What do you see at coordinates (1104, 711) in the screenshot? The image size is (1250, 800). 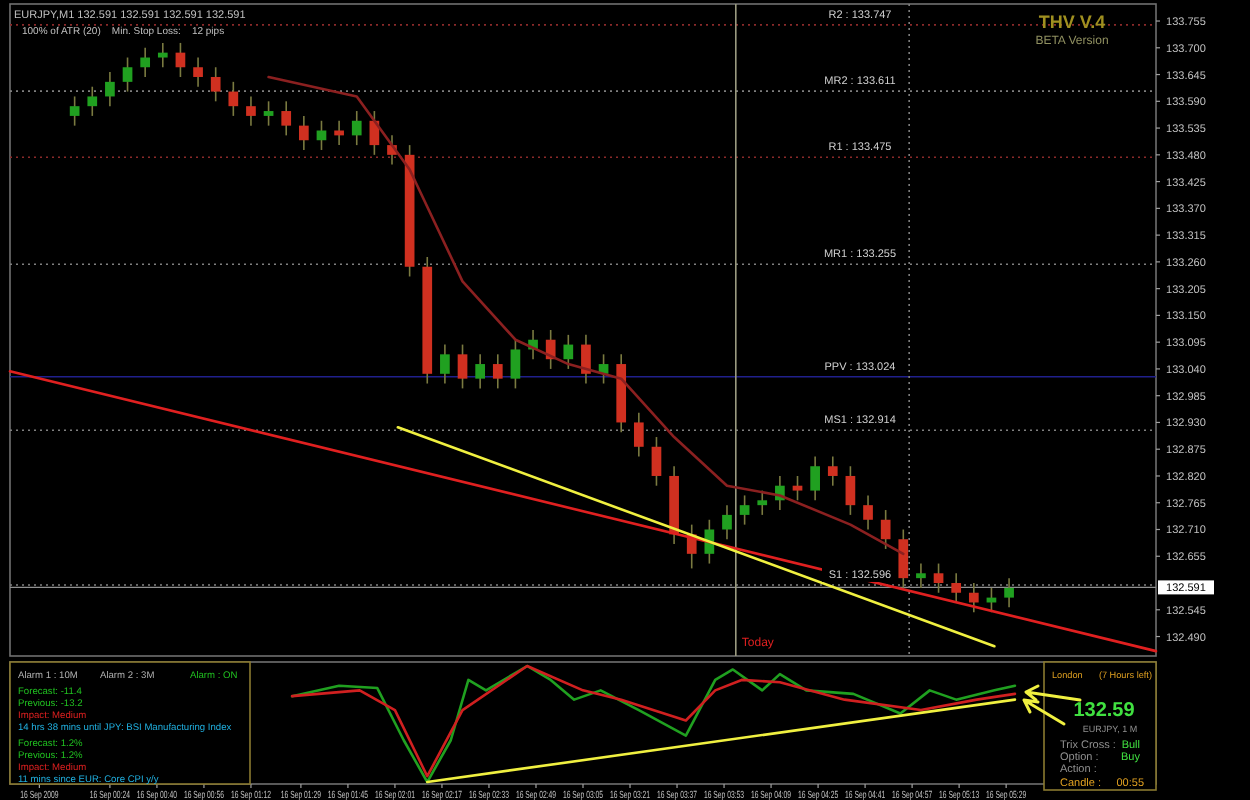 I see `annotation: 132.59` at bounding box center [1104, 711].